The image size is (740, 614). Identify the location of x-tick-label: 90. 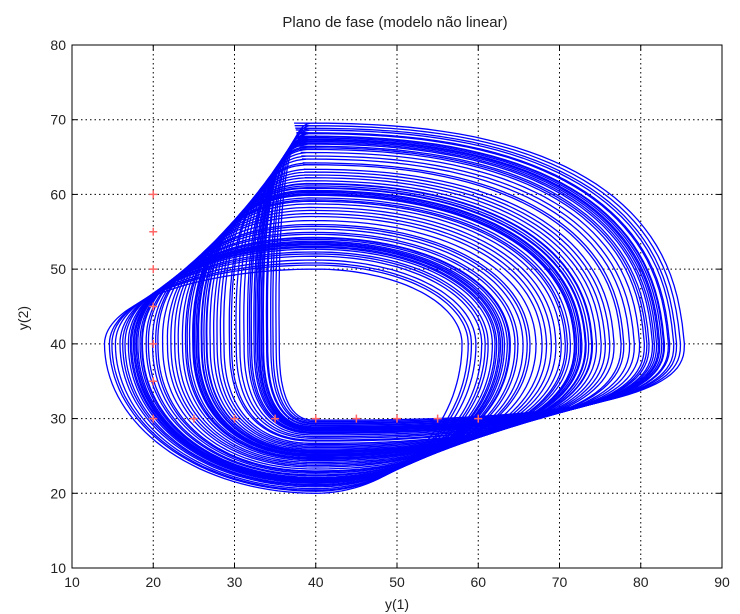
(722, 582).